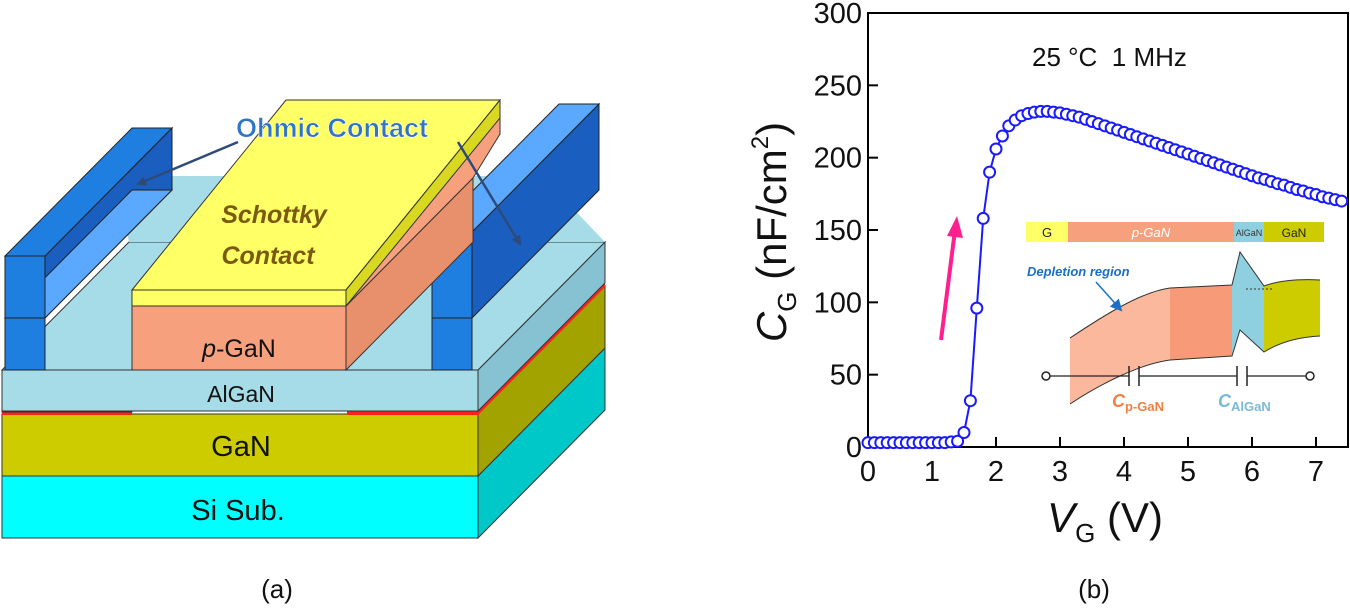  Describe the element at coordinates (1178, 376) in the screenshot. I see `inset-capacitor-circuit` at that location.